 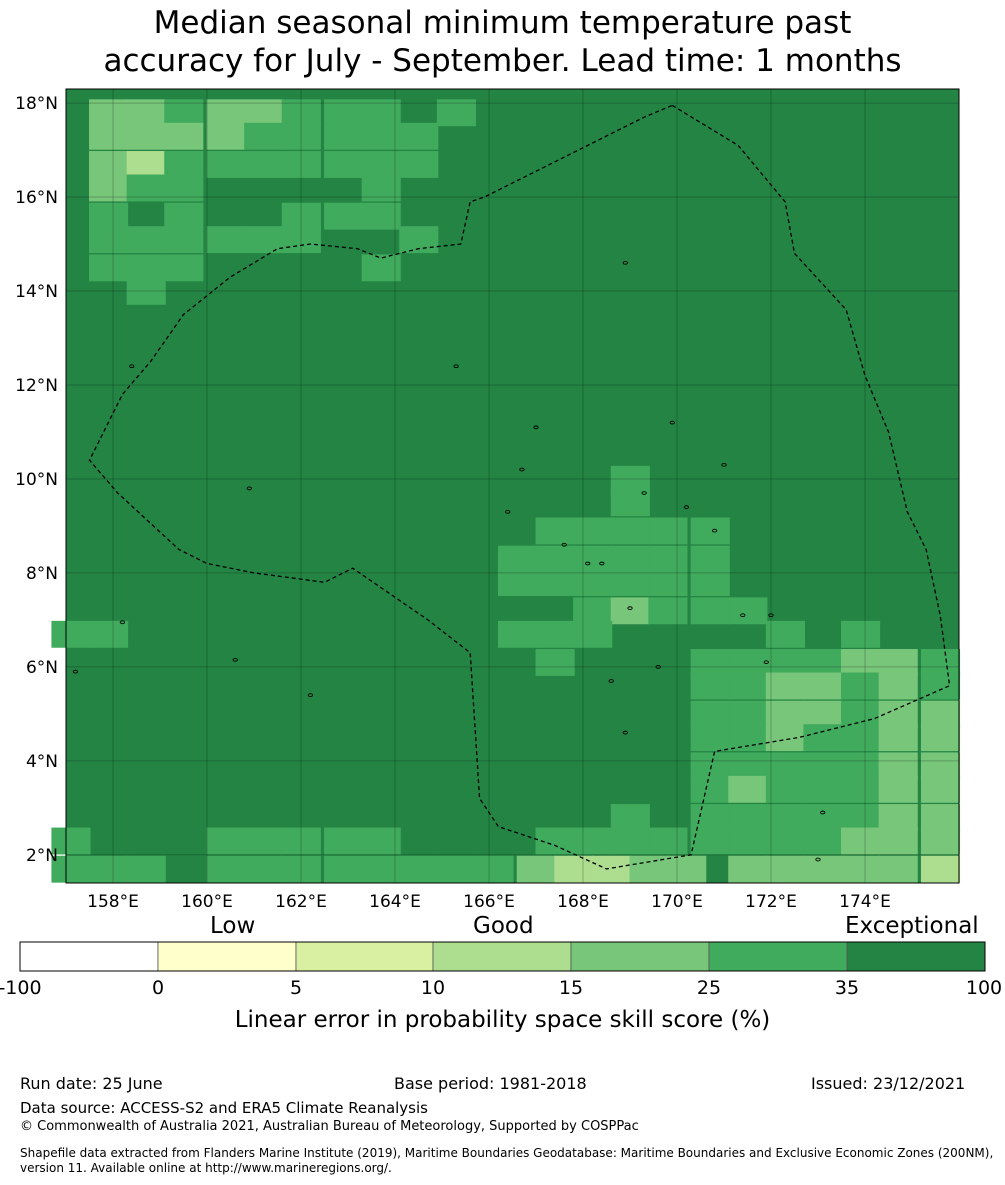 I want to click on colorbar-frame, so click(x=502, y=956).